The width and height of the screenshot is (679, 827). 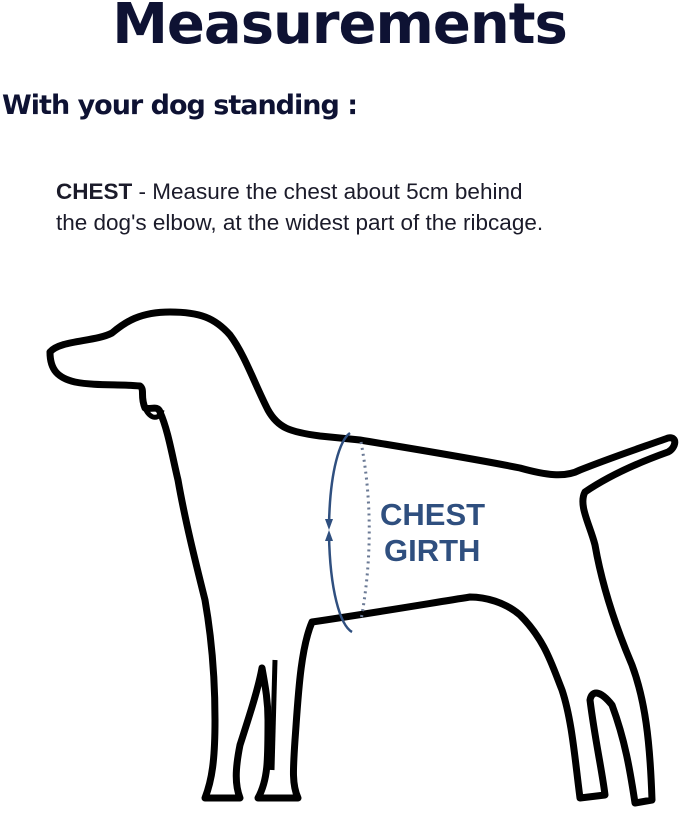 I want to click on arrow-up-icon, so click(x=329, y=535).